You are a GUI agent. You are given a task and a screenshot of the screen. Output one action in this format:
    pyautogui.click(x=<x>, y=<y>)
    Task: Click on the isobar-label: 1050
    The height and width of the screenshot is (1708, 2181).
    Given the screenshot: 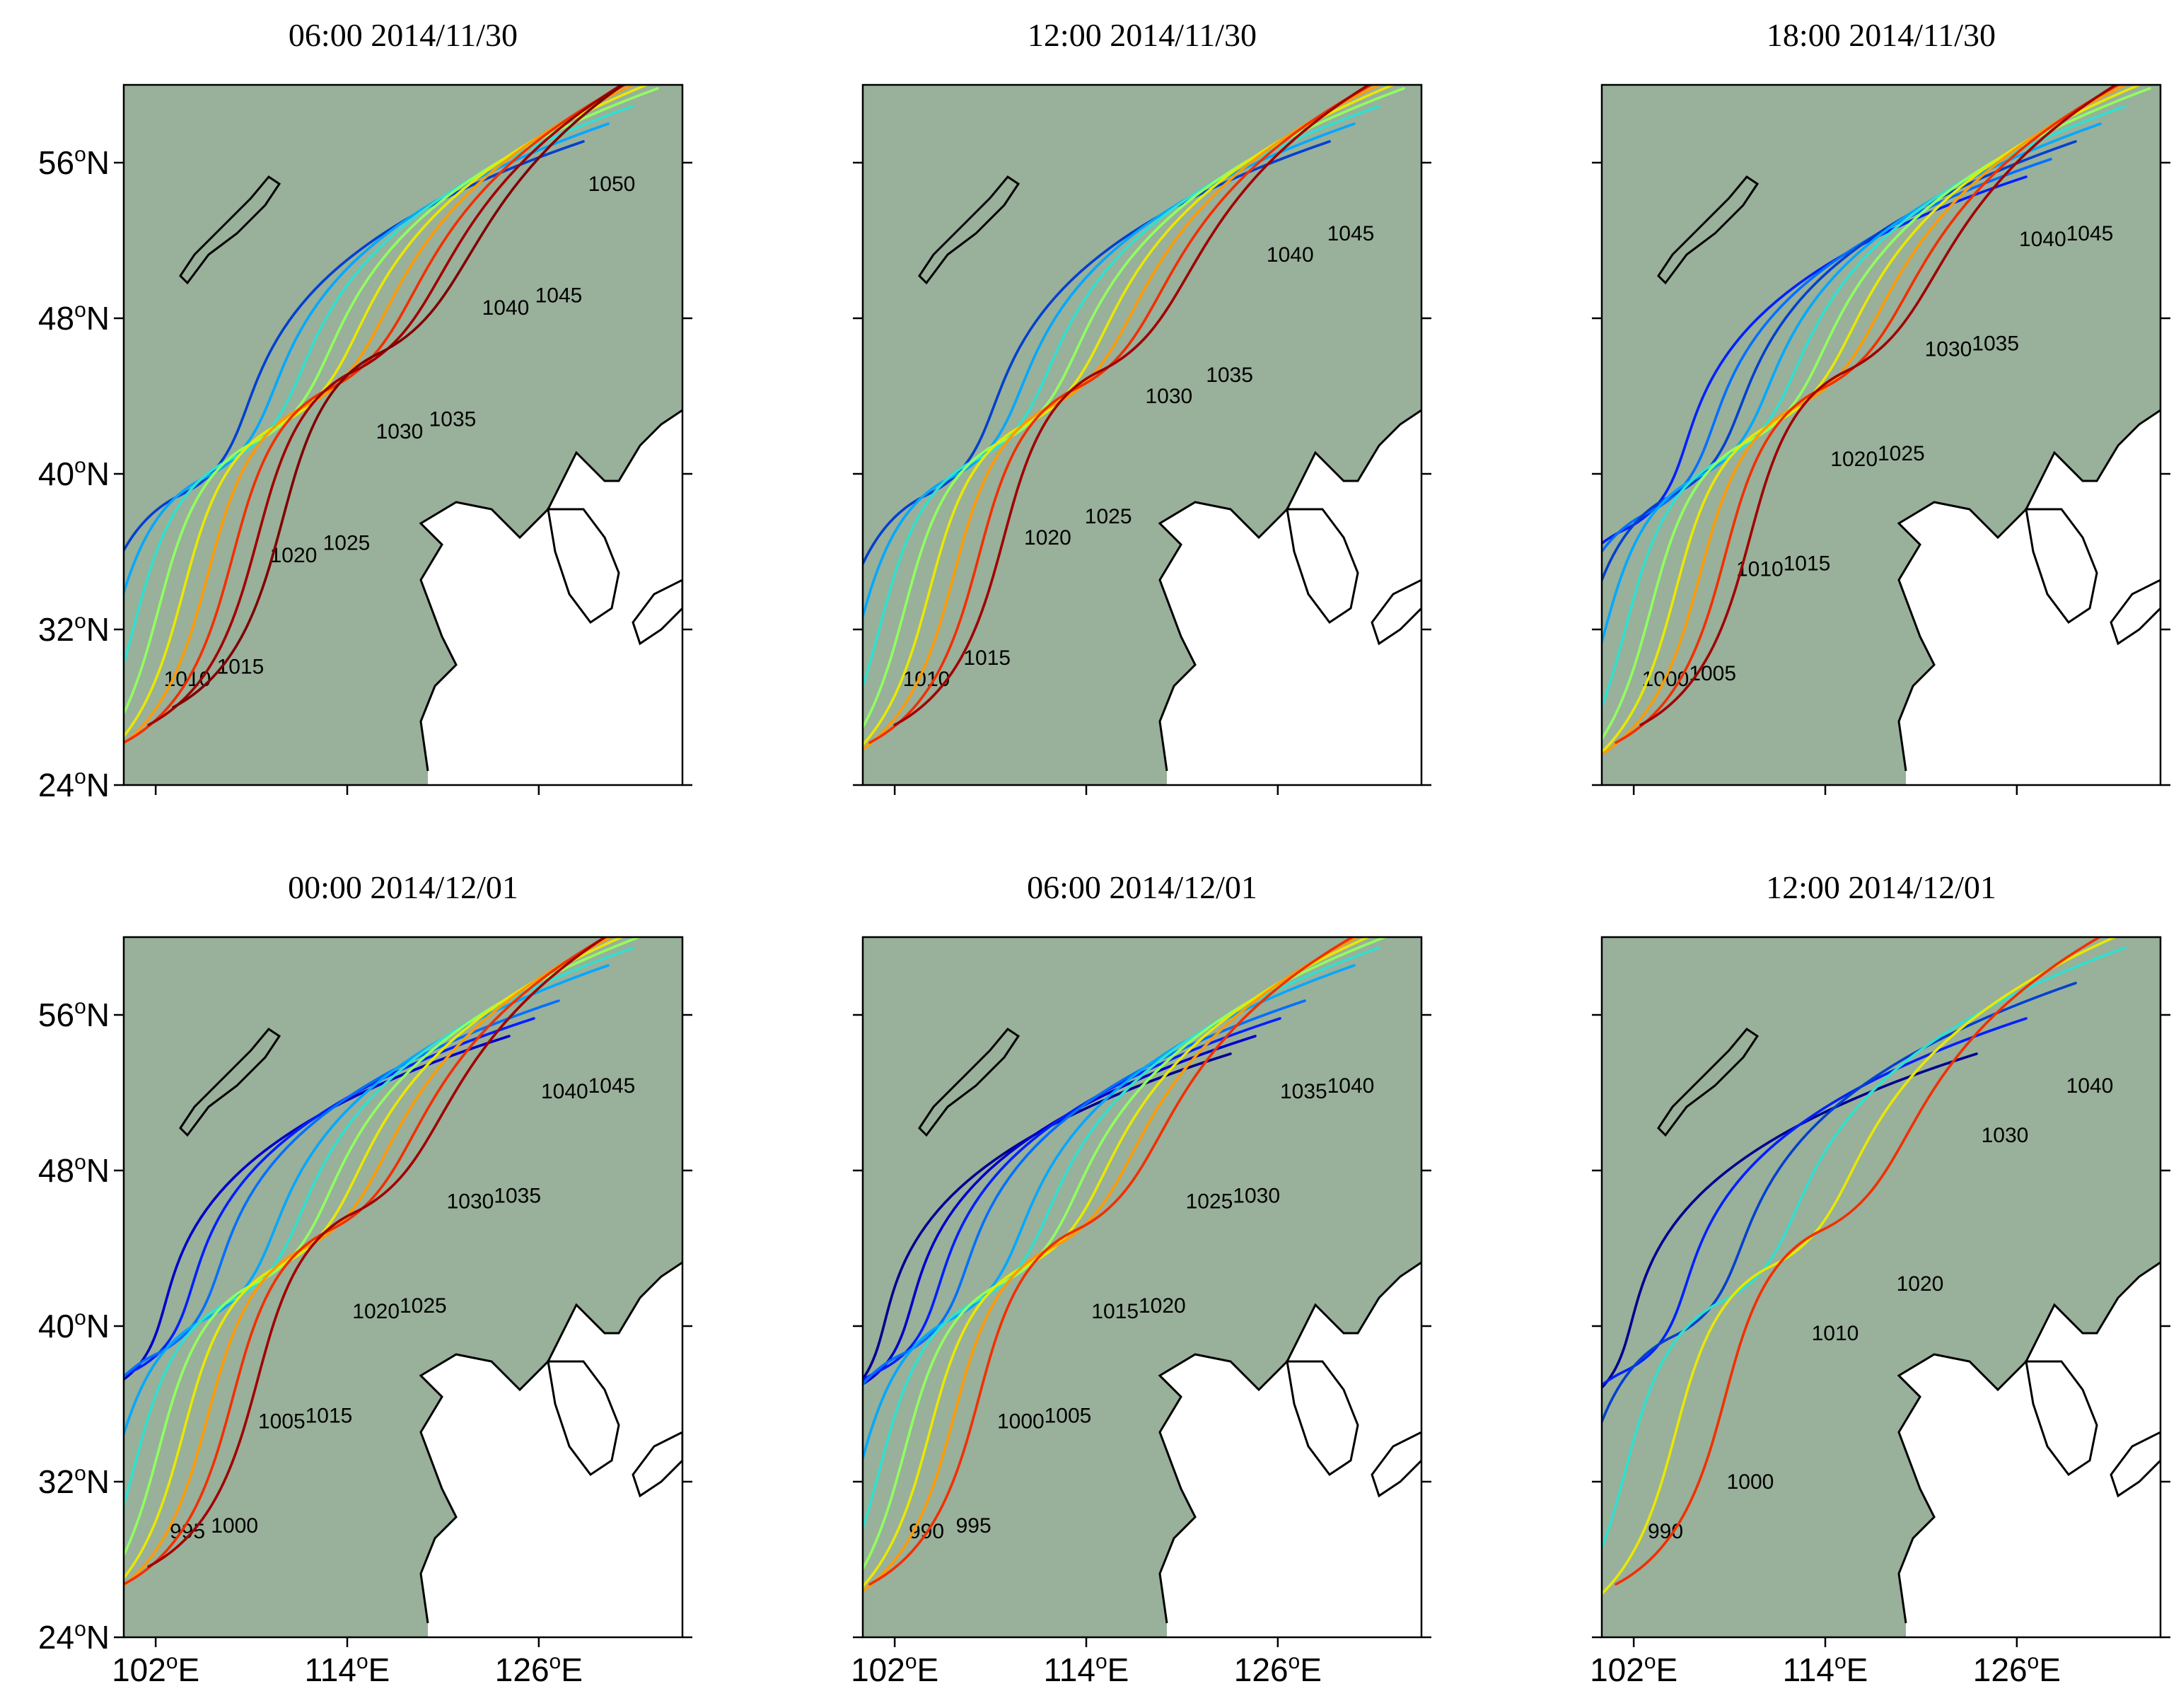 What is the action you would take?
    pyautogui.click(x=612, y=184)
    